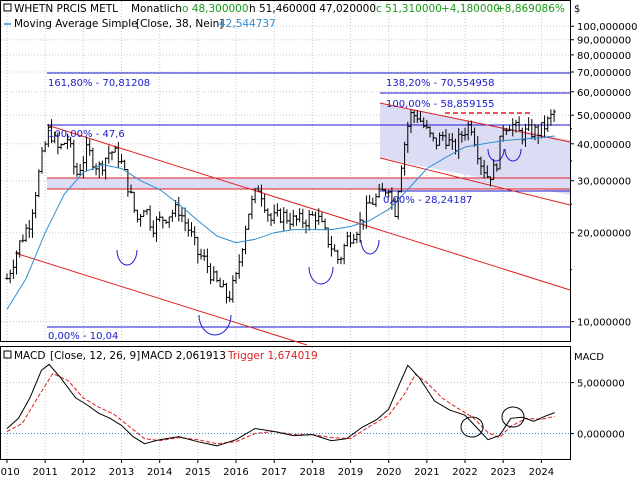 This screenshot has width=640, height=480. Describe the element at coordinates (83, 472) in the screenshot. I see `year-tick-label: 2012` at that location.